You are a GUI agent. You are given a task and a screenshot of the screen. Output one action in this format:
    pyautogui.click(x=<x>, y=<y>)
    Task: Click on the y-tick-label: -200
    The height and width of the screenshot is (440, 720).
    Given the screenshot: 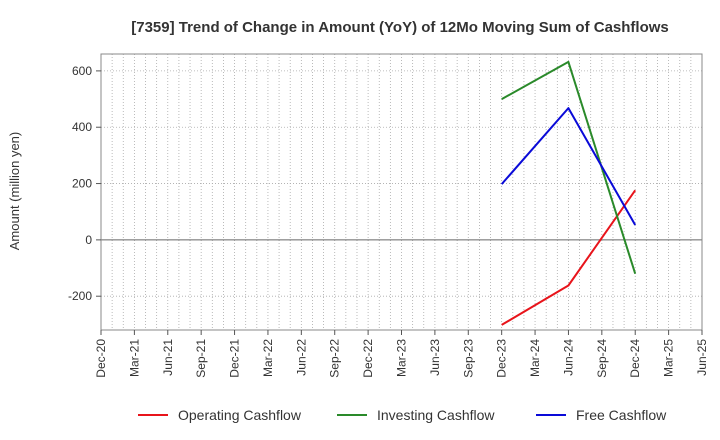 What is the action you would take?
    pyautogui.click(x=80, y=296)
    